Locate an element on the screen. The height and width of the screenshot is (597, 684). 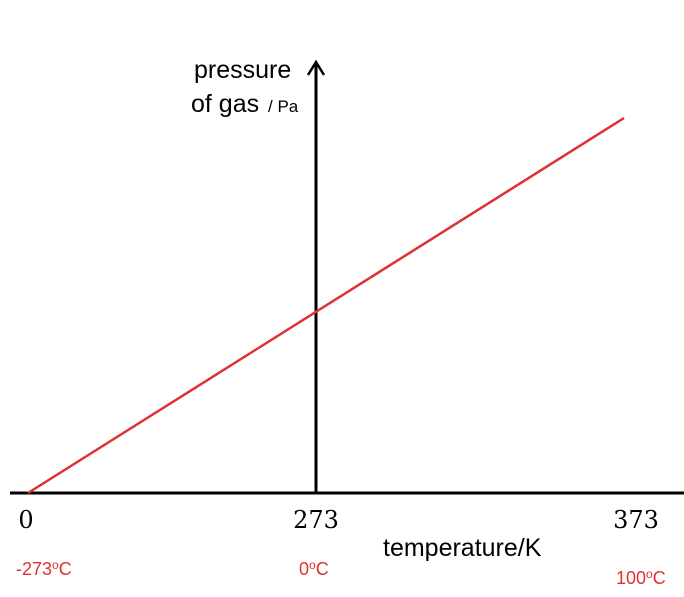
x-axis-label: temperature/K is located at coordinates (462, 548).